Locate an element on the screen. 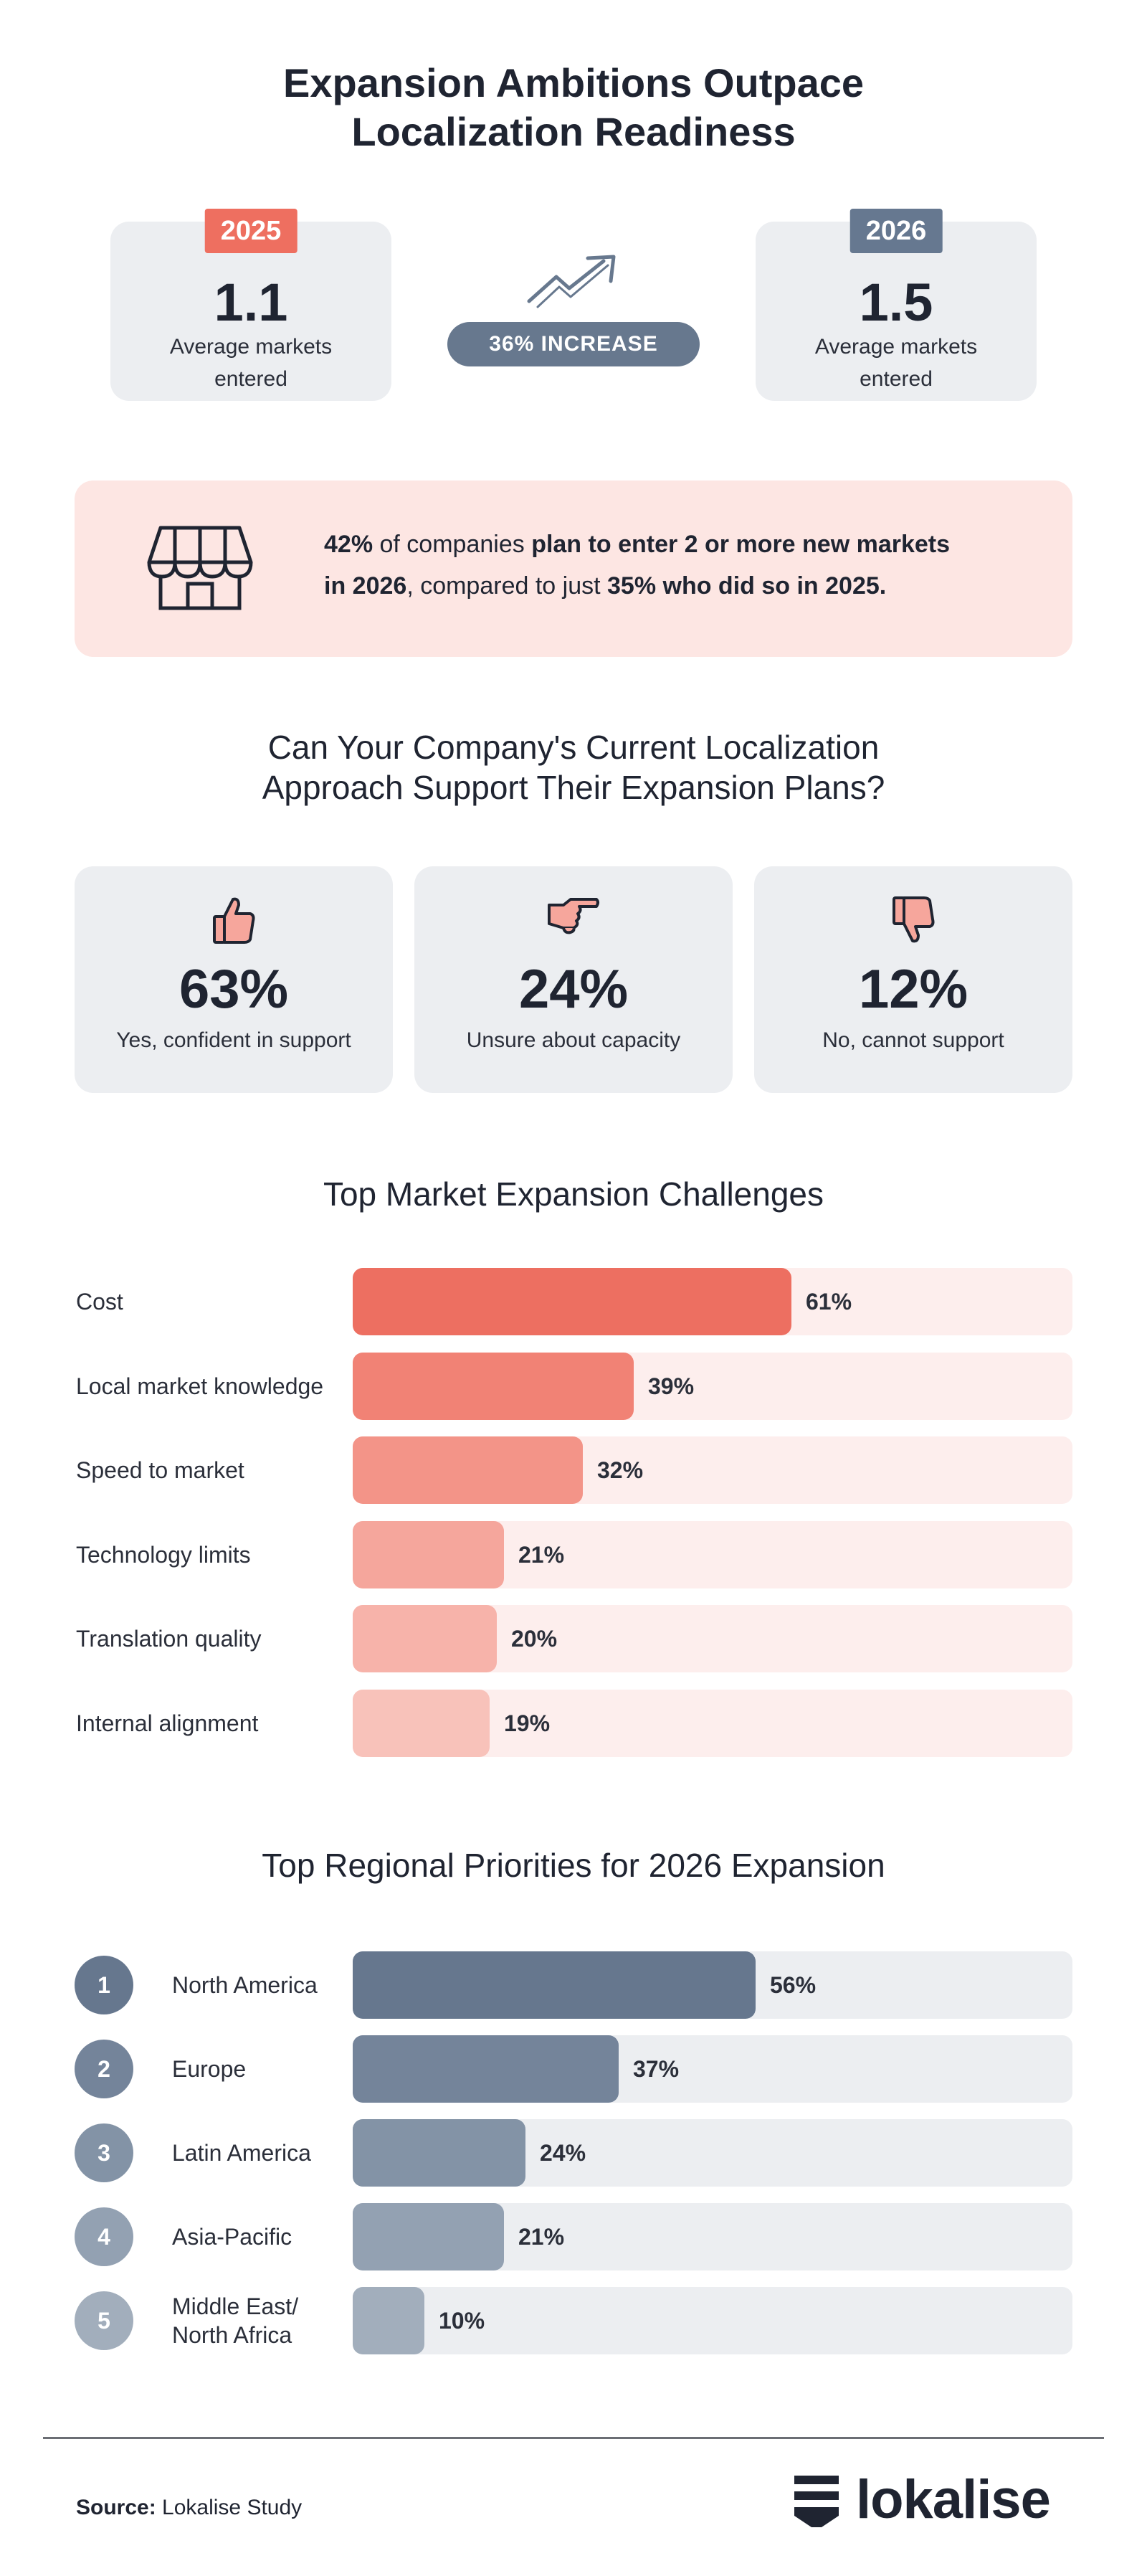 The height and width of the screenshot is (2576, 1147). source-note: Source: Lokalise Study is located at coordinates (189, 2508).